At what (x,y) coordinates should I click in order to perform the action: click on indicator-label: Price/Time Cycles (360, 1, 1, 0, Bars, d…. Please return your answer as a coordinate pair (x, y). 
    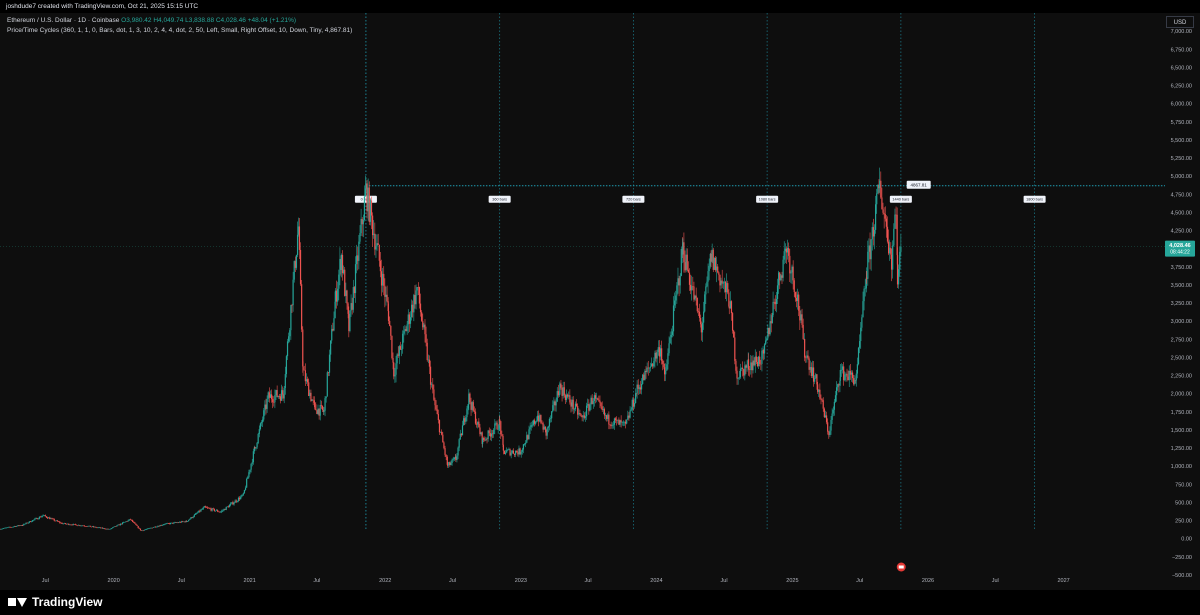
    Looking at the image, I should click on (180, 30).